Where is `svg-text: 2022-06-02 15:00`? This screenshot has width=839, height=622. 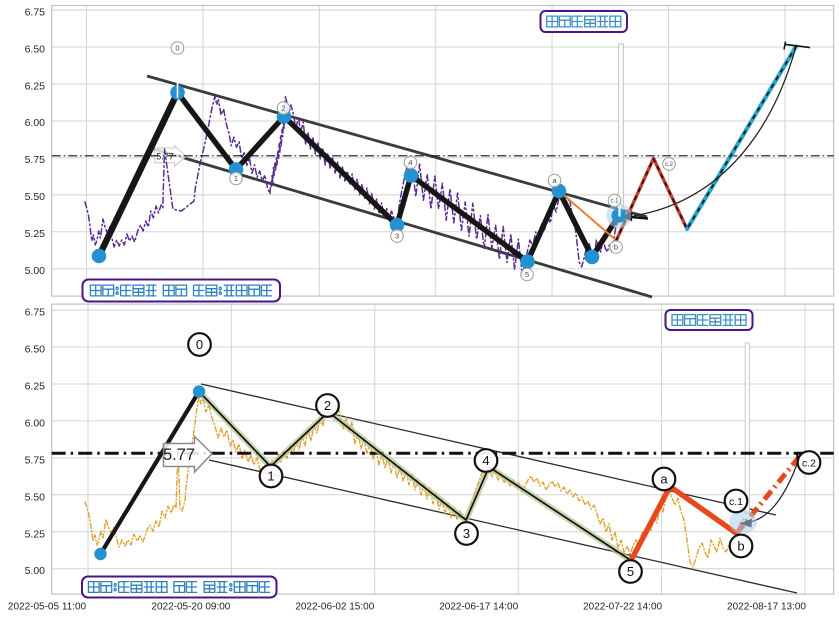
svg-text: 2022-06-02 15:00 is located at coordinates (334, 606).